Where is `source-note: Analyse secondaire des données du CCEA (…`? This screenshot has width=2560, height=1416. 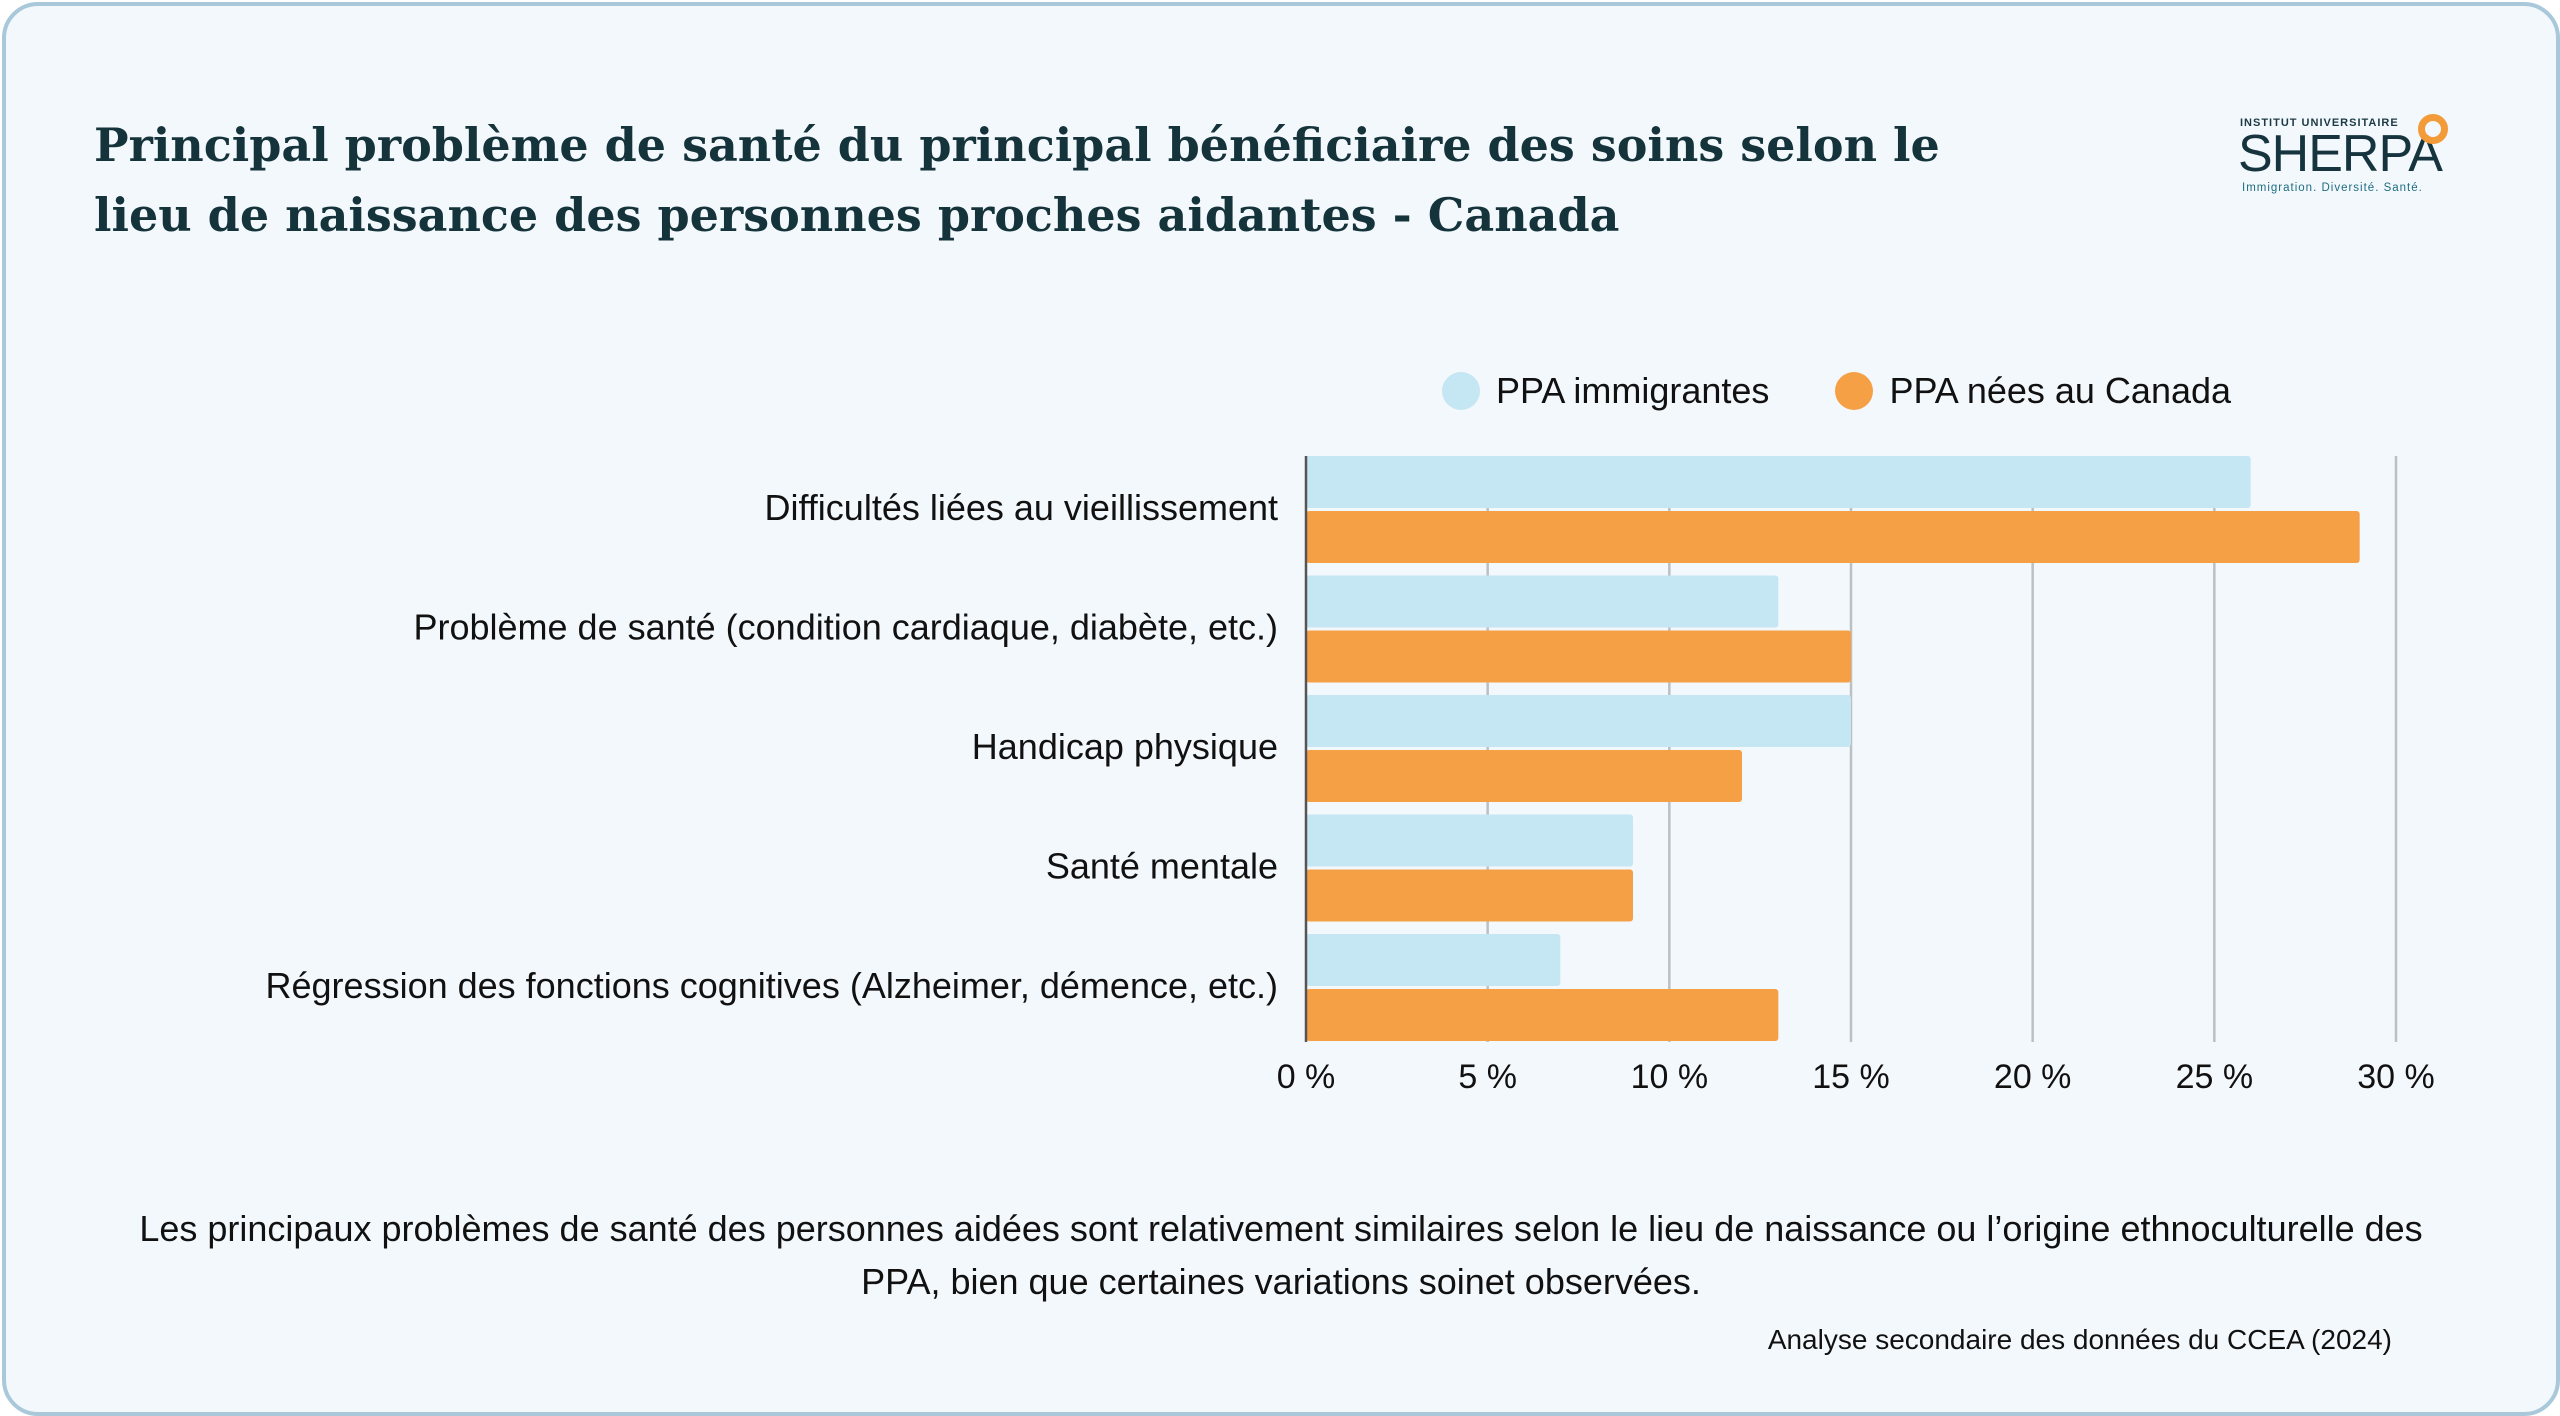
source-note: Analyse secondaire des données du CCEA (… is located at coordinates (2079, 1339).